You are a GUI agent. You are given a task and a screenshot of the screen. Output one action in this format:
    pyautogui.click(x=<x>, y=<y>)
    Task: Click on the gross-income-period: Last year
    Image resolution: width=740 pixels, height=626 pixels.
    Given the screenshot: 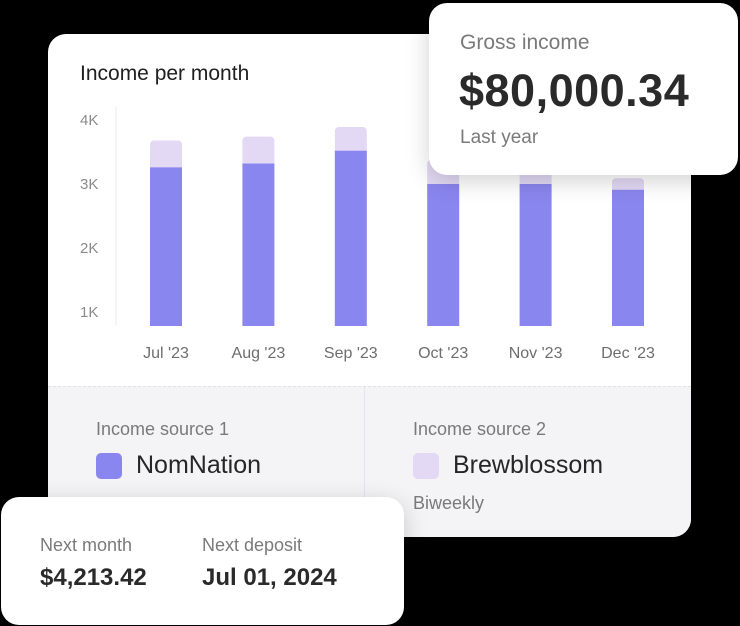 What is the action you would take?
    pyautogui.click(x=499, y=137)
    